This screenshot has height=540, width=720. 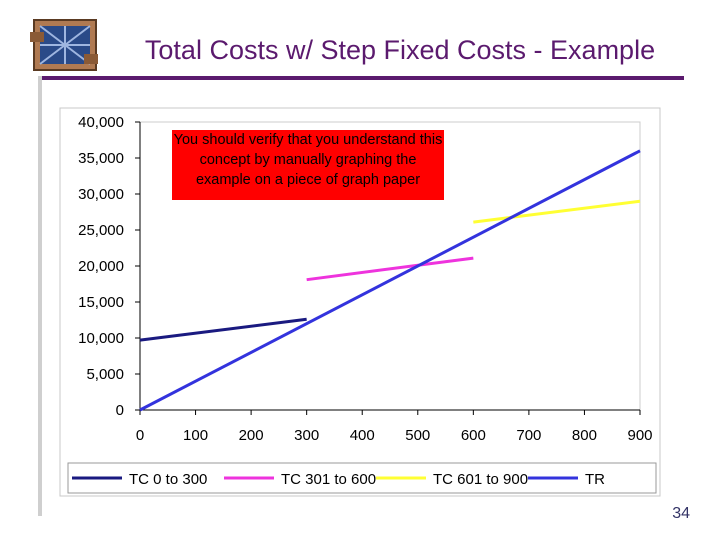 I want to click on y-tick-label: 35,000, so click(x=101, y=158).